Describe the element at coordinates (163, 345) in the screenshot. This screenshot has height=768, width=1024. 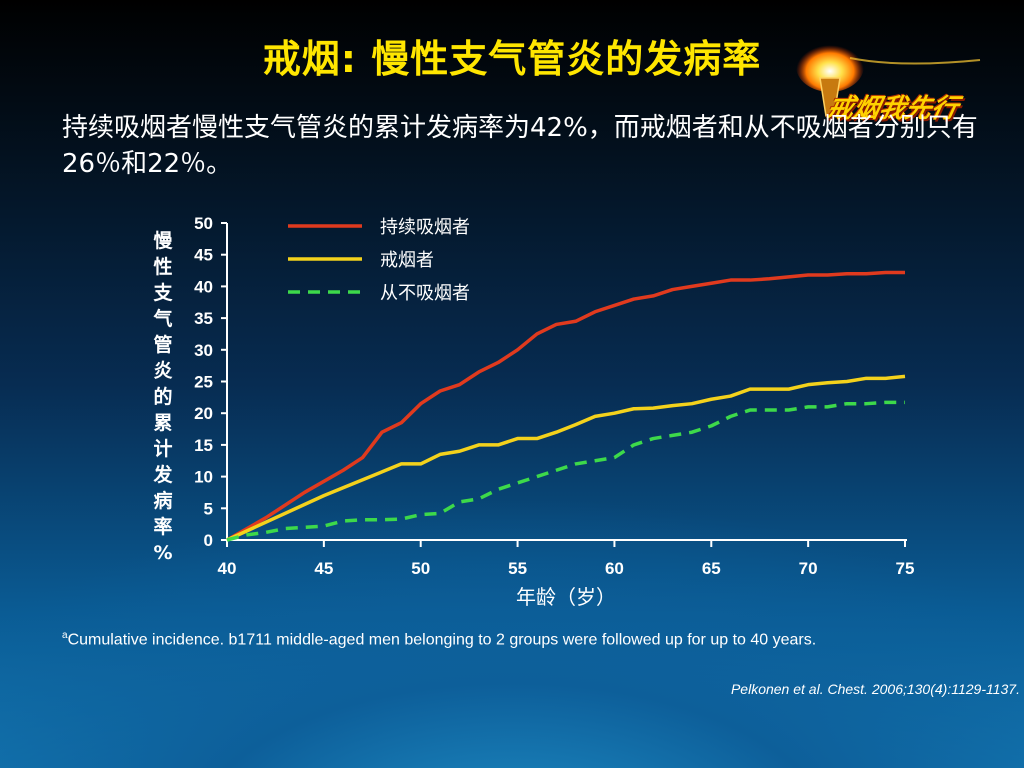
I see `y-axis-label-char: 管` at that location.